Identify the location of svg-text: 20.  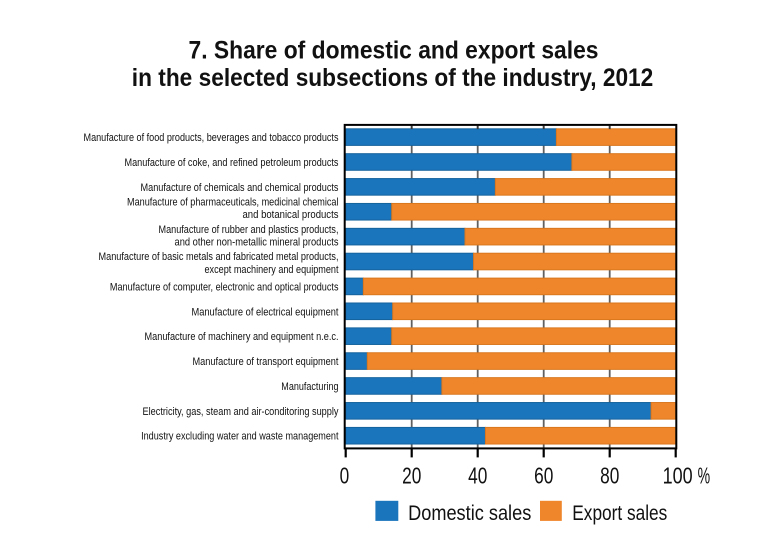
(411, 475).